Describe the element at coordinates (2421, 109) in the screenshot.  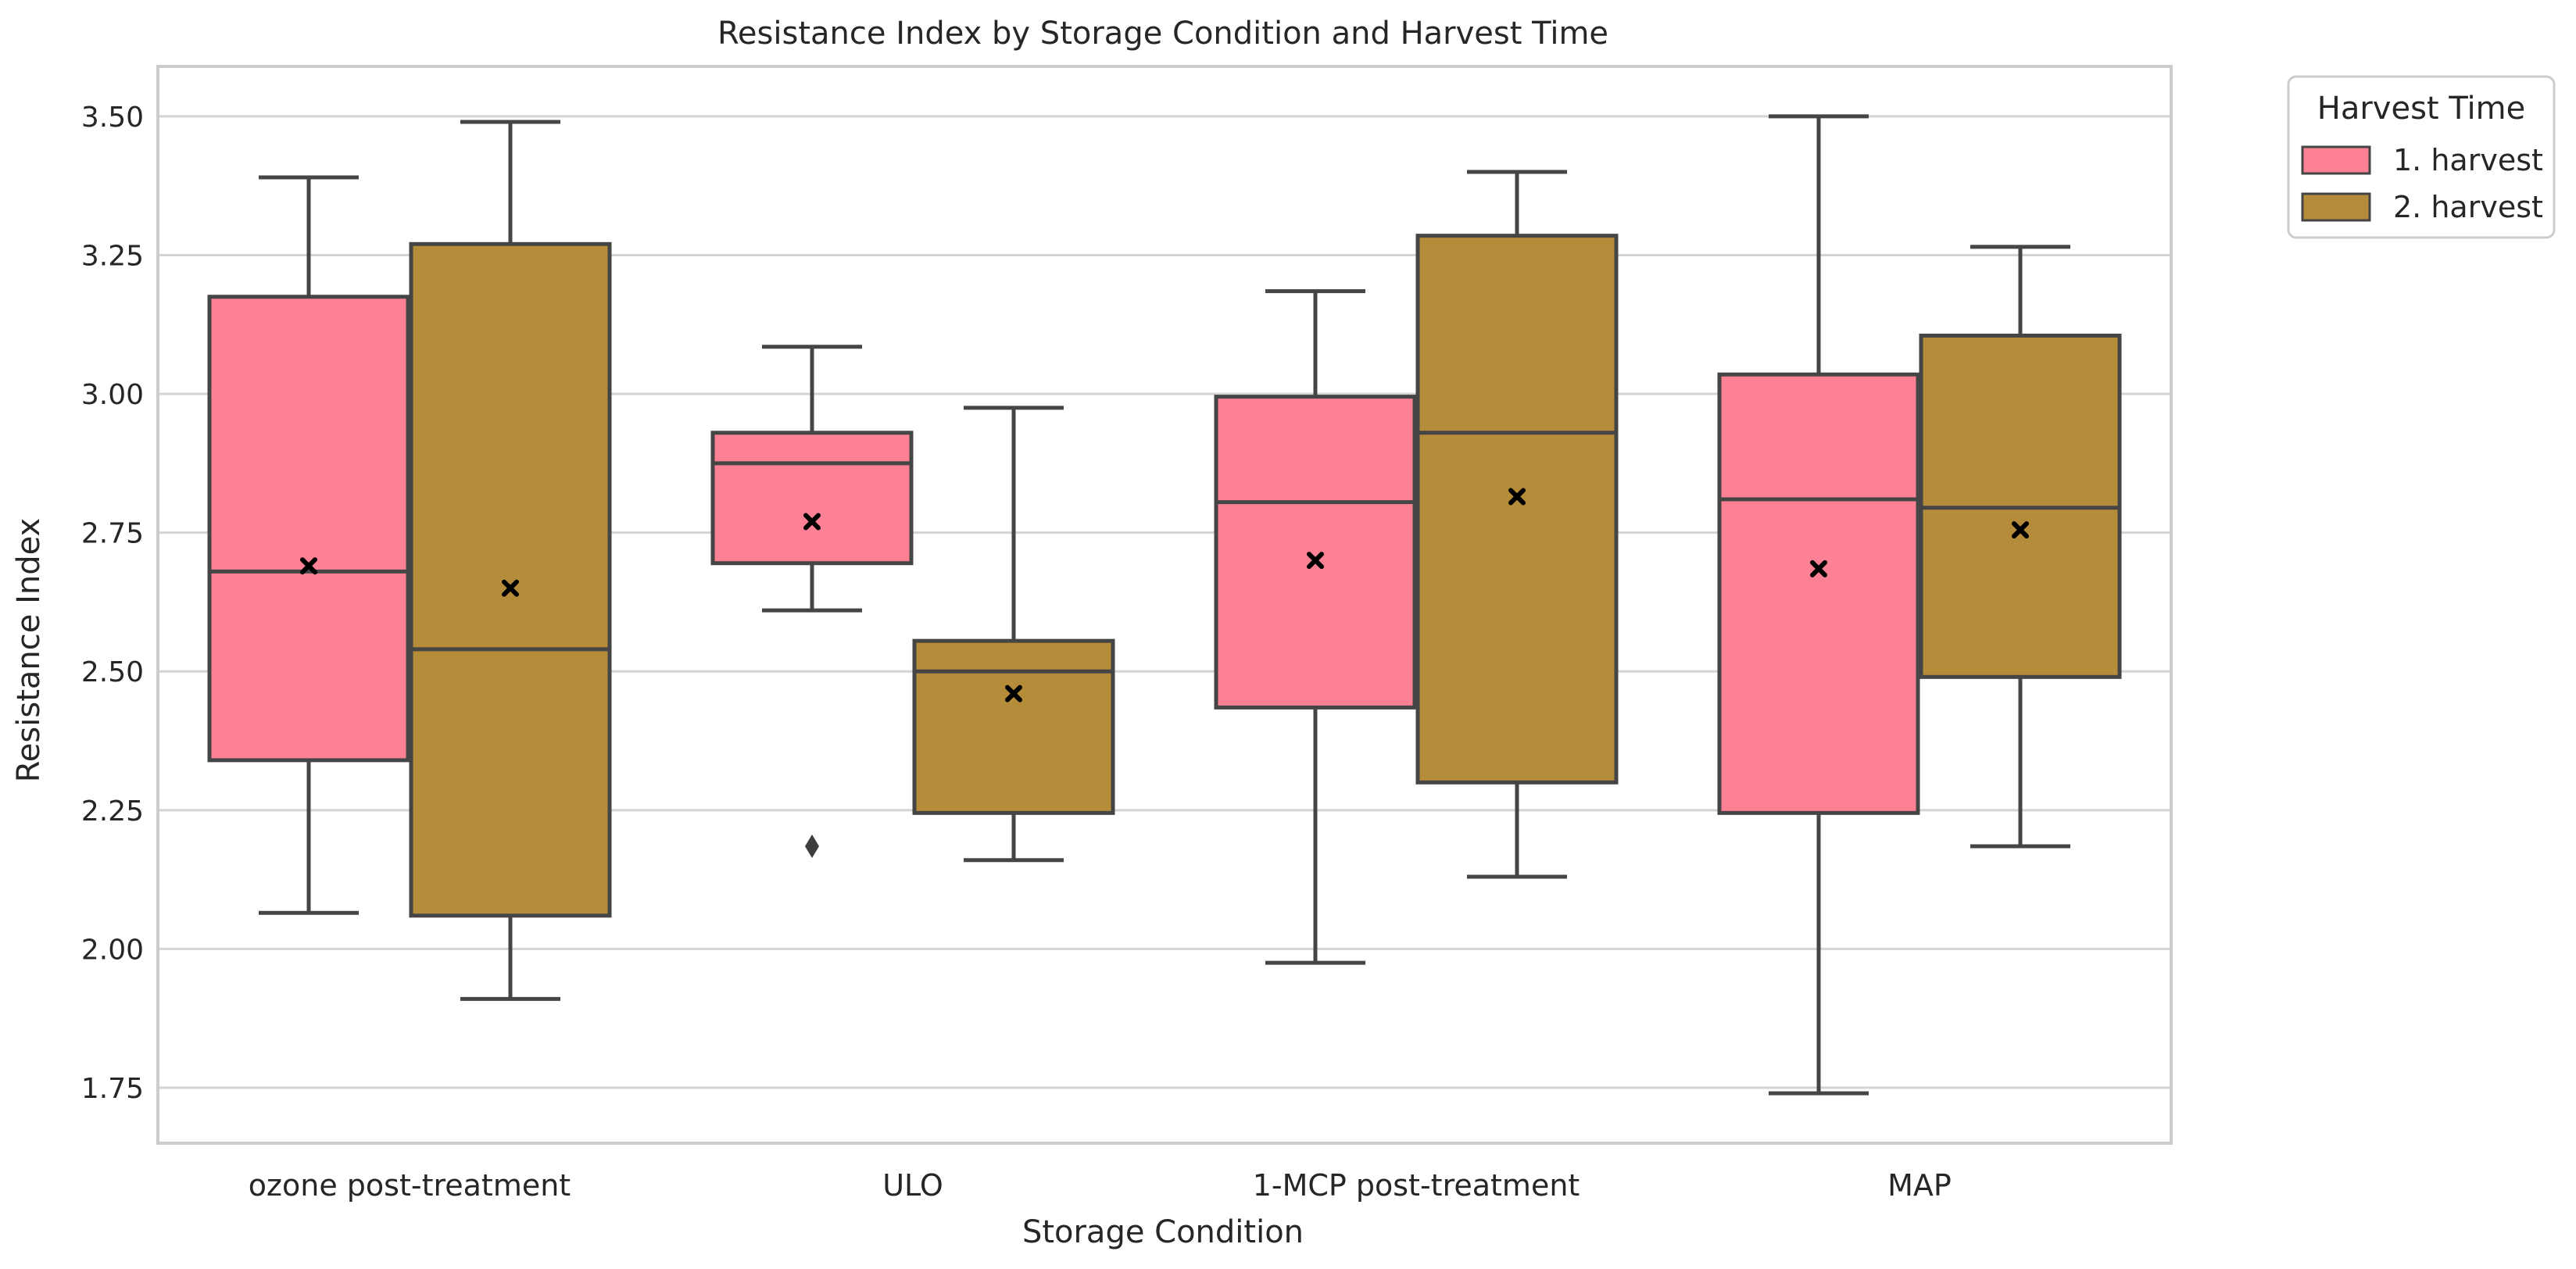
I see `legend-title: Harvest Time` at that location.